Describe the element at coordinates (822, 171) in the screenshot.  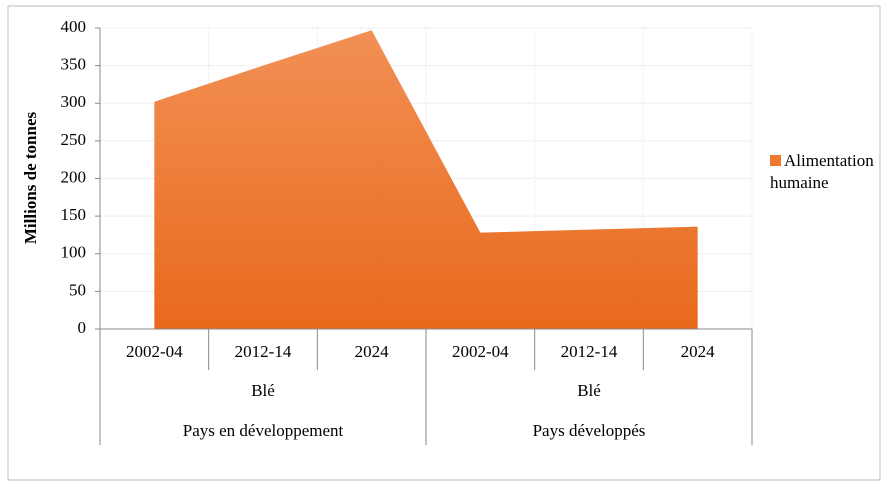
I see `legend-label: Alimentation humaine` at that location.